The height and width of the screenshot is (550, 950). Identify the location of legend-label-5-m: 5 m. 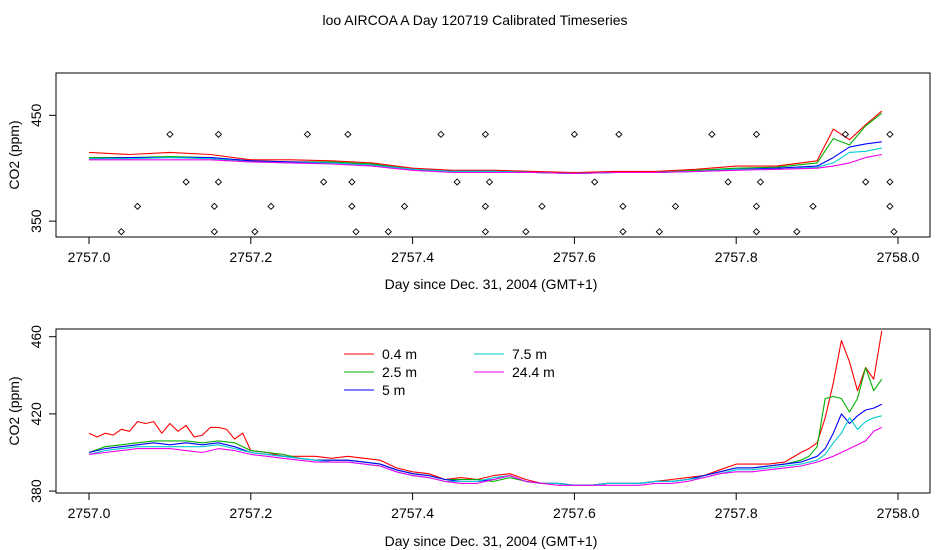
(393, 390).